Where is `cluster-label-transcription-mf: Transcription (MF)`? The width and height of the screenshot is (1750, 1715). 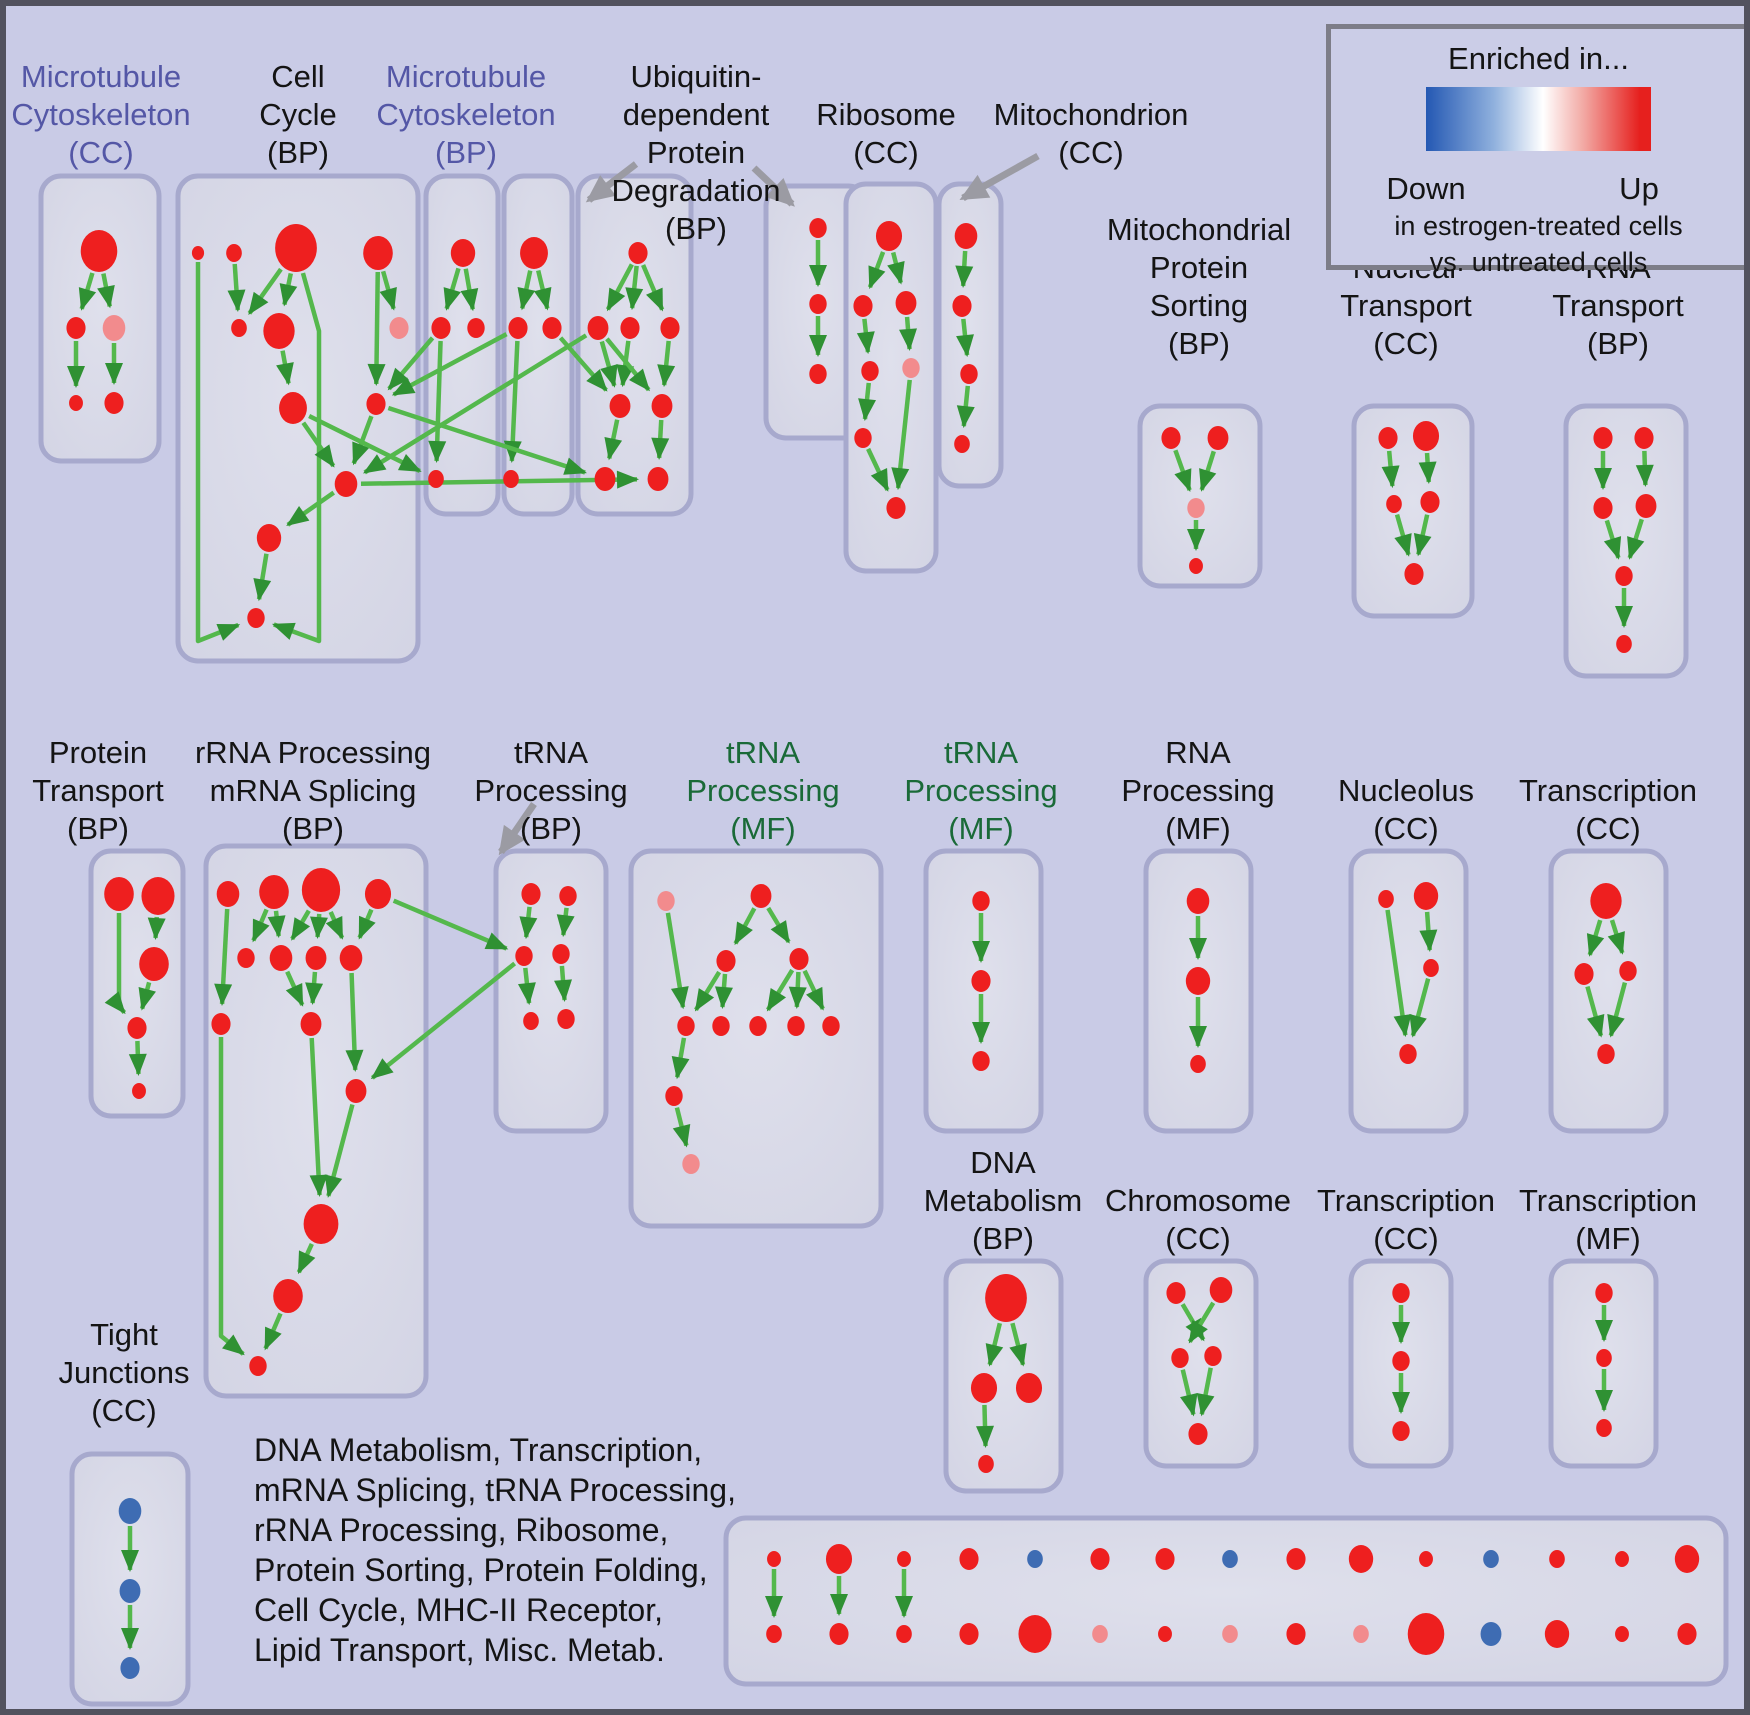 cluster-label-transcription-mf: Transcription (MF) is located at coordinates (1608, 1220).